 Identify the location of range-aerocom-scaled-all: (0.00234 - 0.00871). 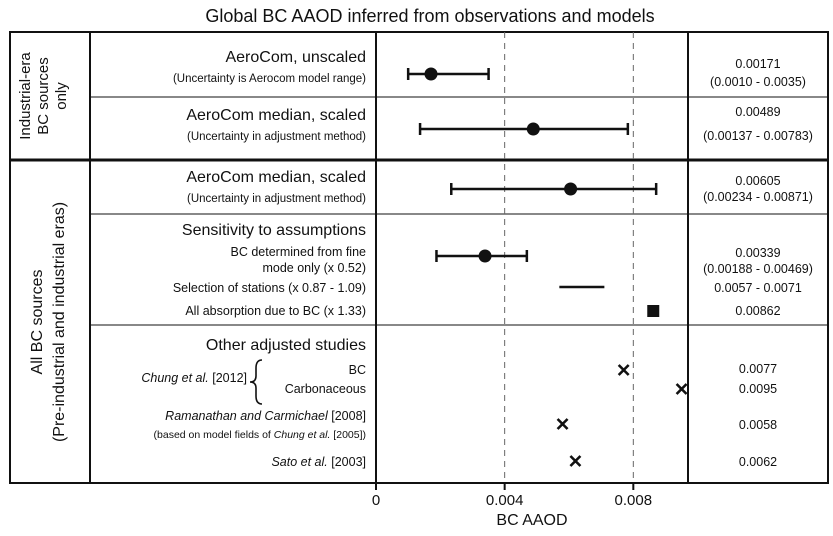
(758, 197).